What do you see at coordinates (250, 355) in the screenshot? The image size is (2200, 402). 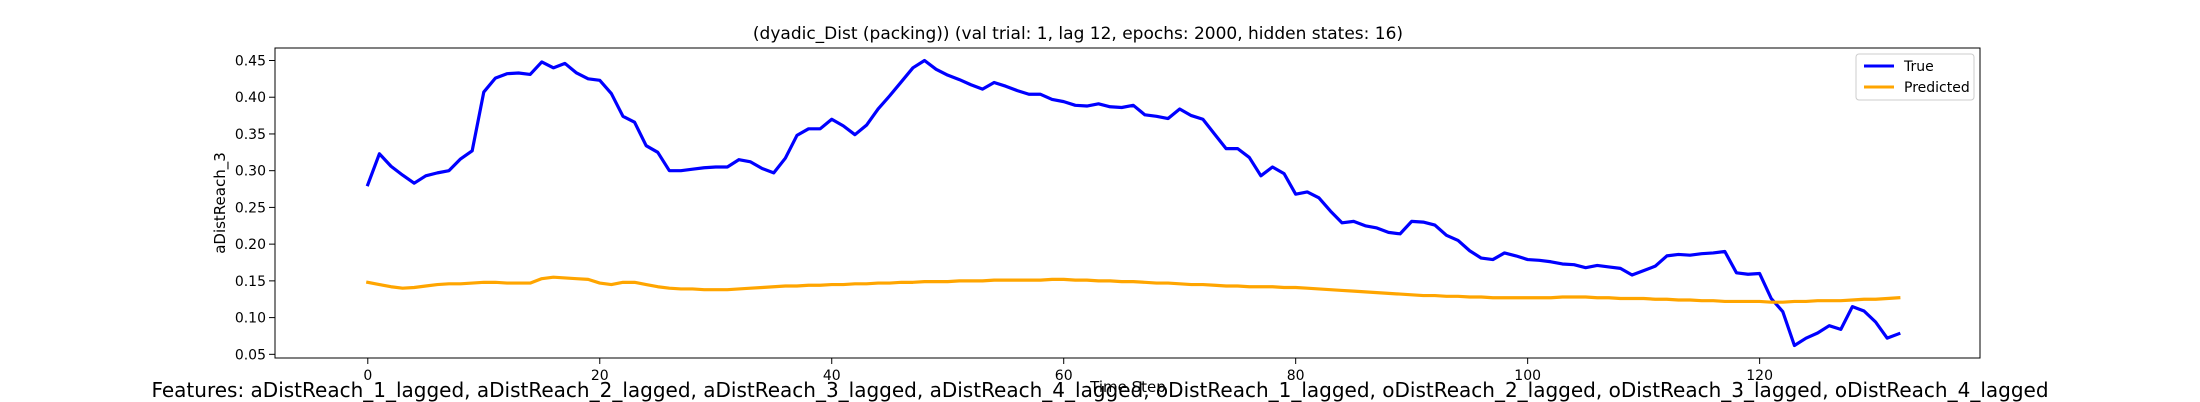 I see `y-tick-label: 0.05` at bounding box center [250, 355].